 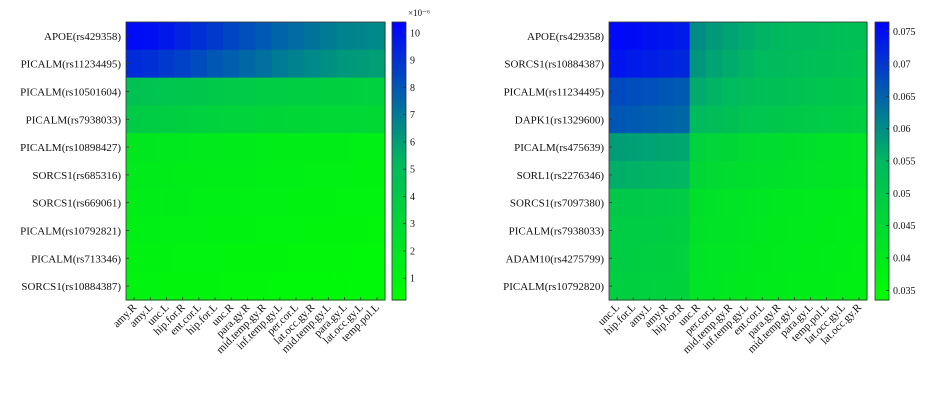 I want to click on row-label: APOE(rs429358), so click(x=82, y=37).